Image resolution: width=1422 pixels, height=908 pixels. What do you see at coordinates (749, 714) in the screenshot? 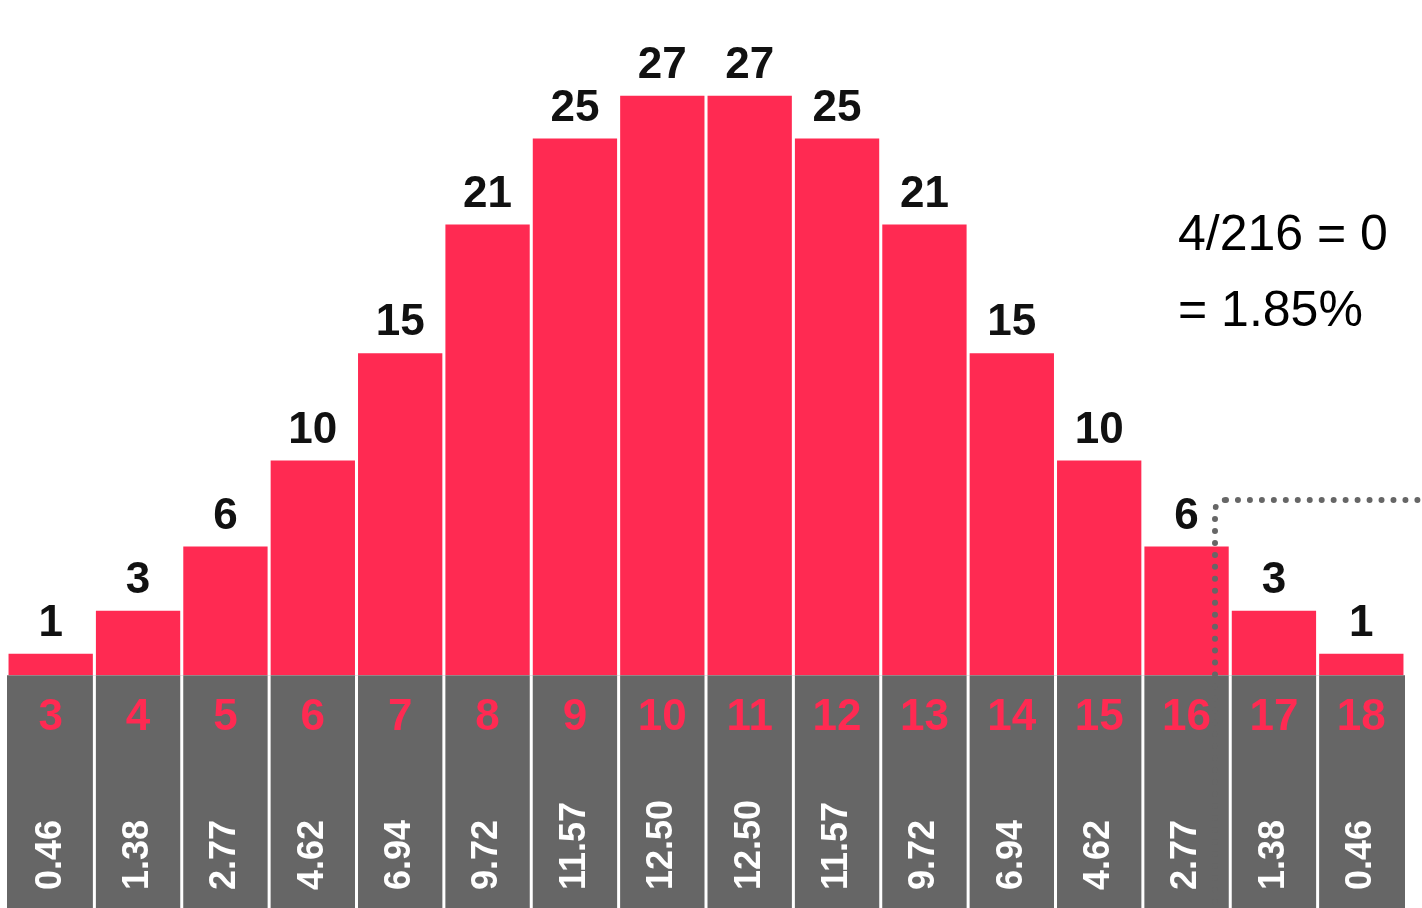
I see `x-tick-label: 11` at bounding box center [749, 714].